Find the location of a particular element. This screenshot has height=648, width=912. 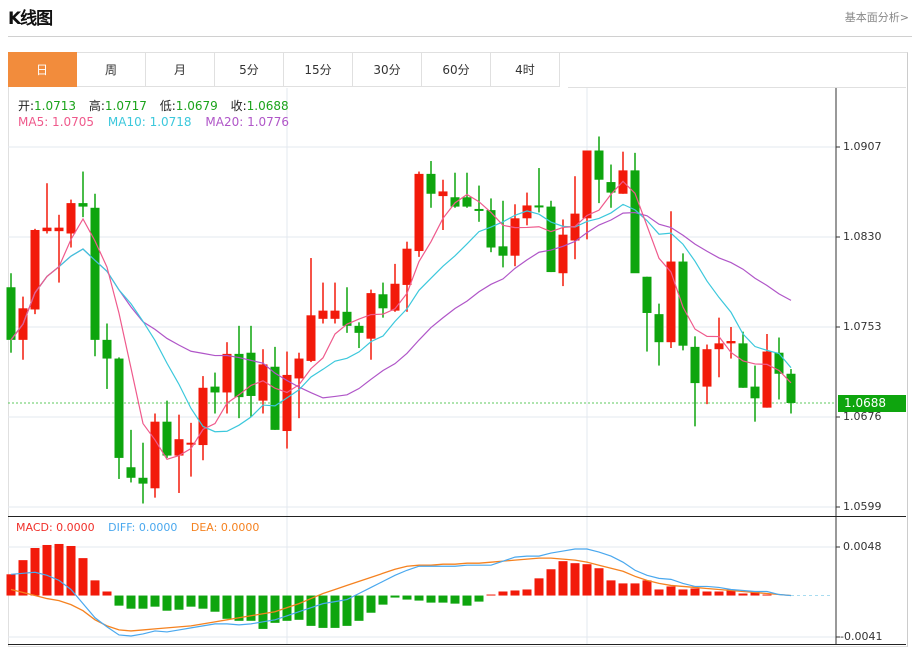

dea-value: DEA: 0.0000 is located at coordinates (225, 527).